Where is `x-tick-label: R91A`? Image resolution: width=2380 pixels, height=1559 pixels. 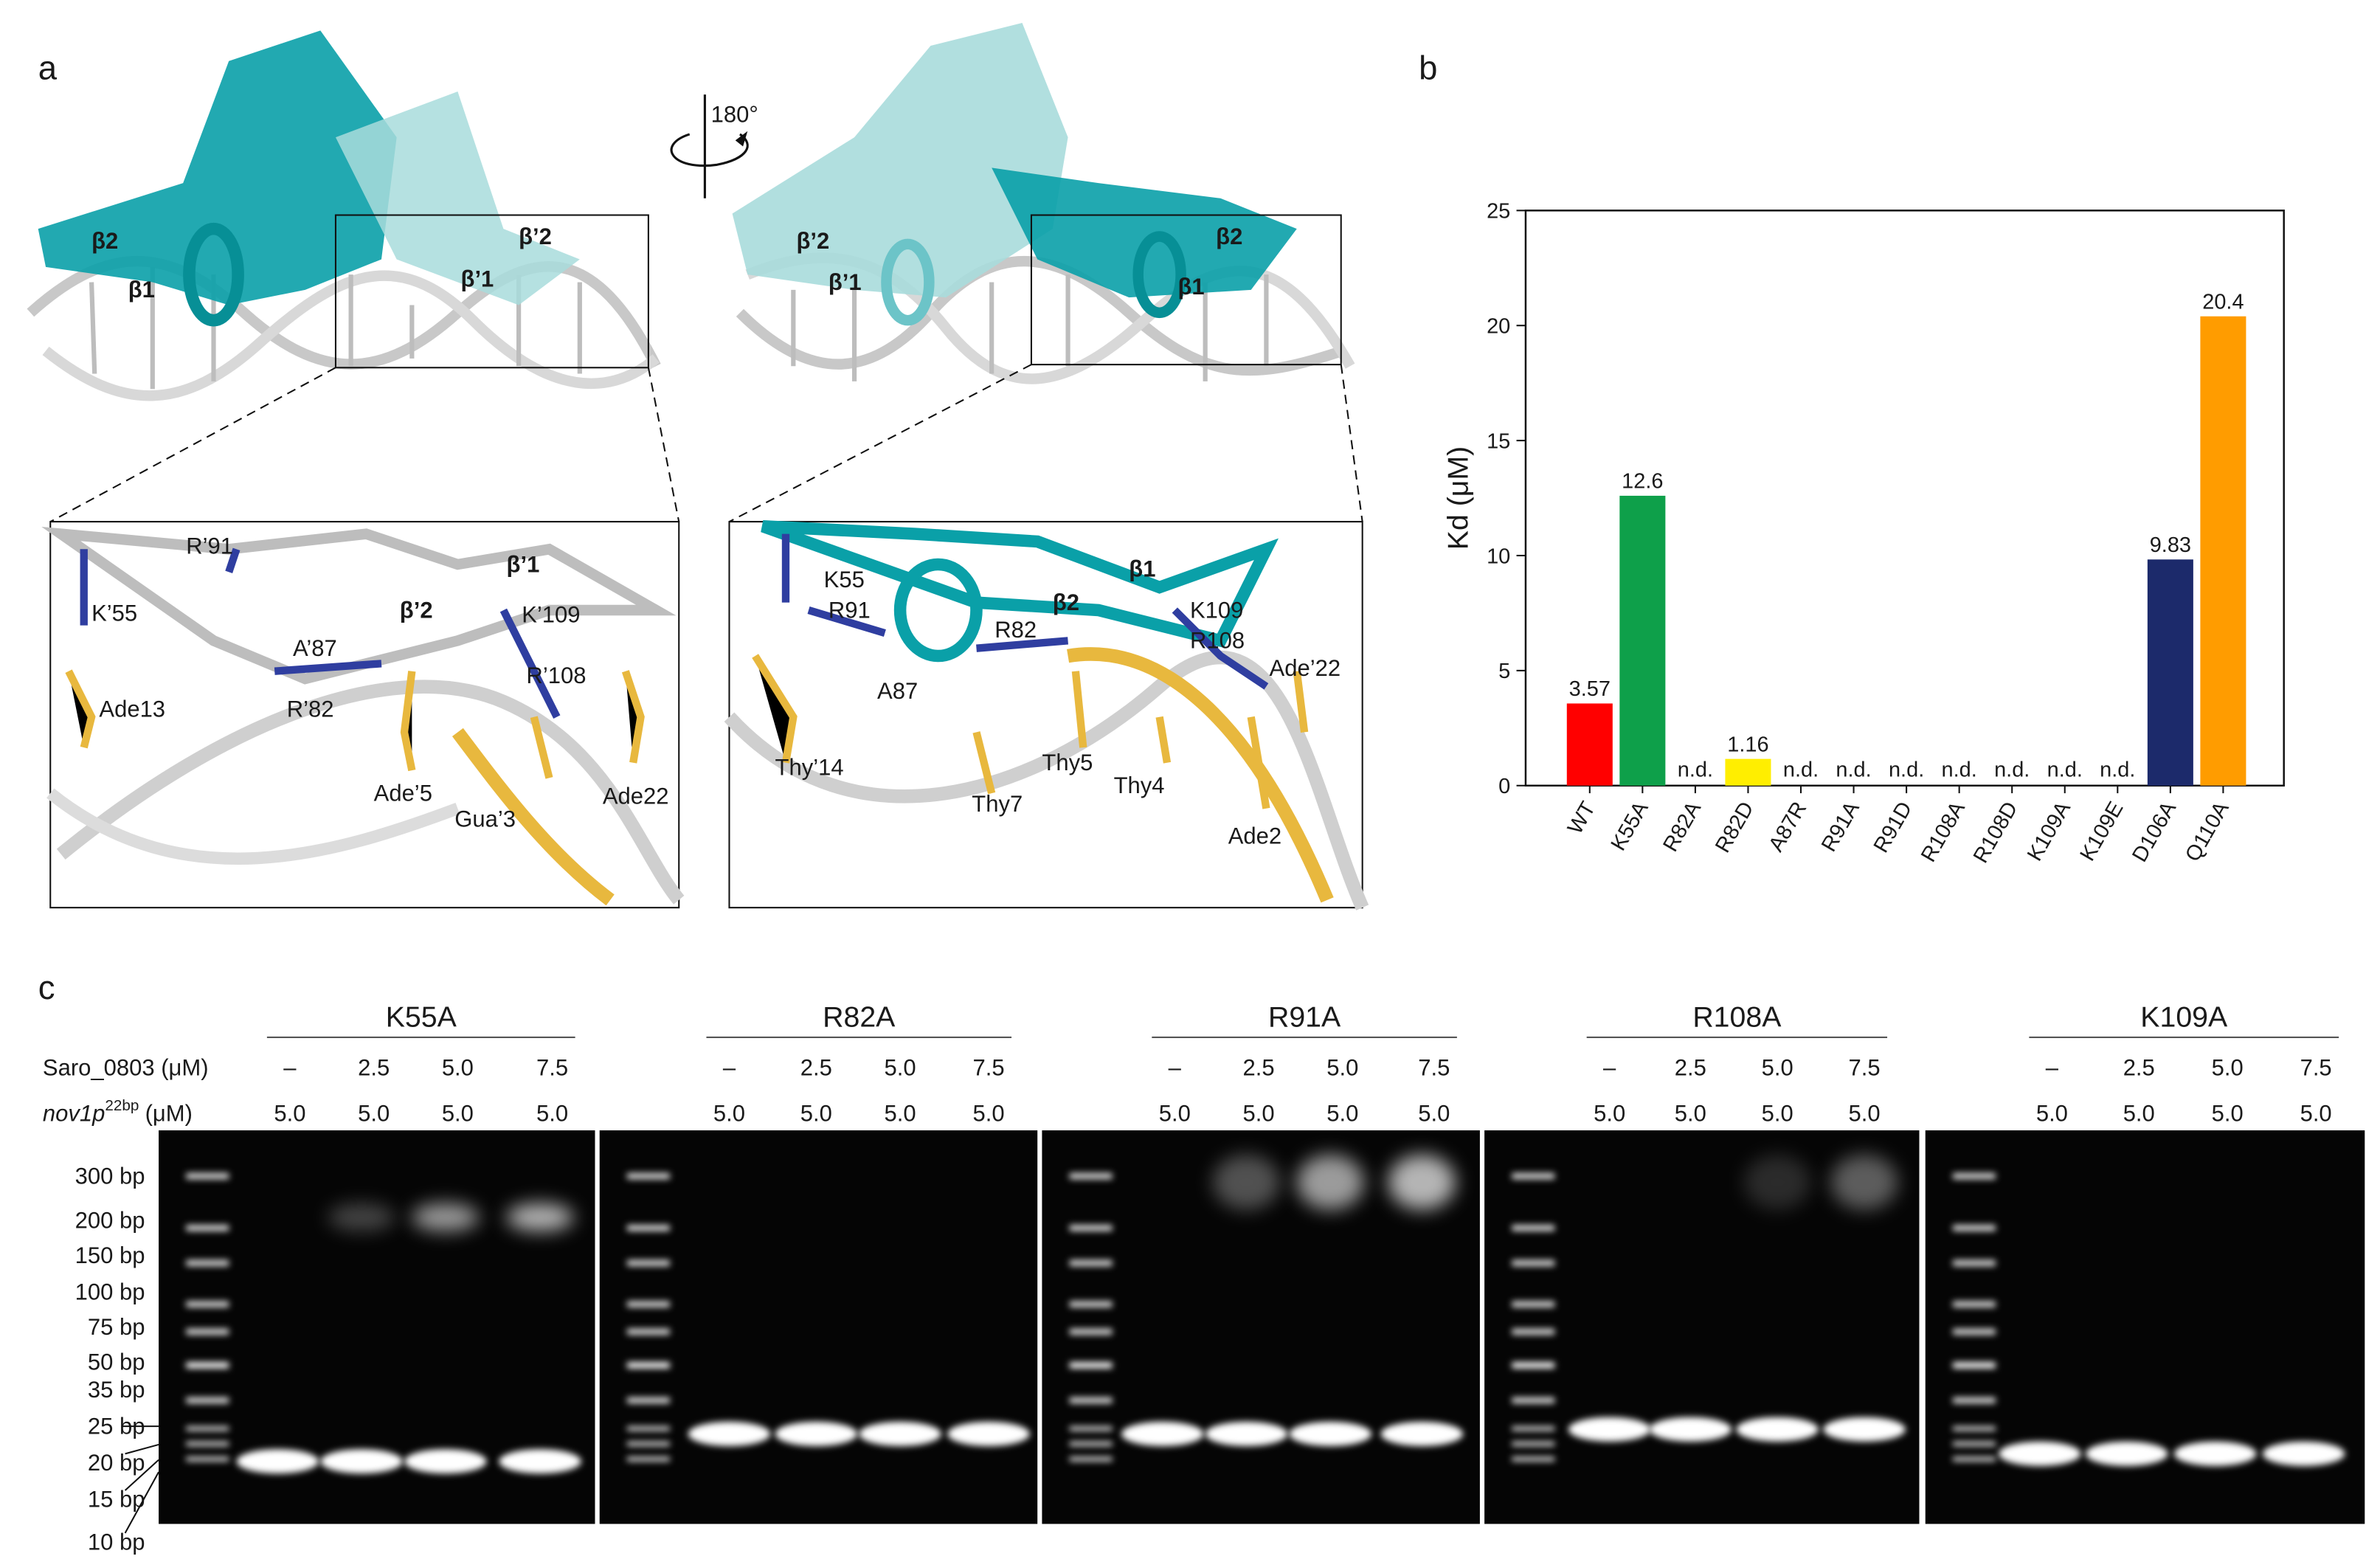 x-tick-label: R91A is located at coordinates (1841, 827).